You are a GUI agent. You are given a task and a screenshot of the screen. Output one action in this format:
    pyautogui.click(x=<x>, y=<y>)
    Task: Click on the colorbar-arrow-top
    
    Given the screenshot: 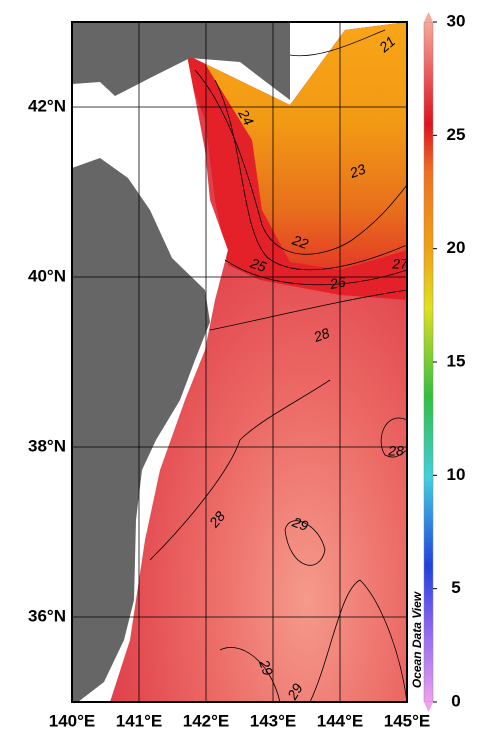 What is the action you would take?
    pyautogui.click(x=428, y=17)
    